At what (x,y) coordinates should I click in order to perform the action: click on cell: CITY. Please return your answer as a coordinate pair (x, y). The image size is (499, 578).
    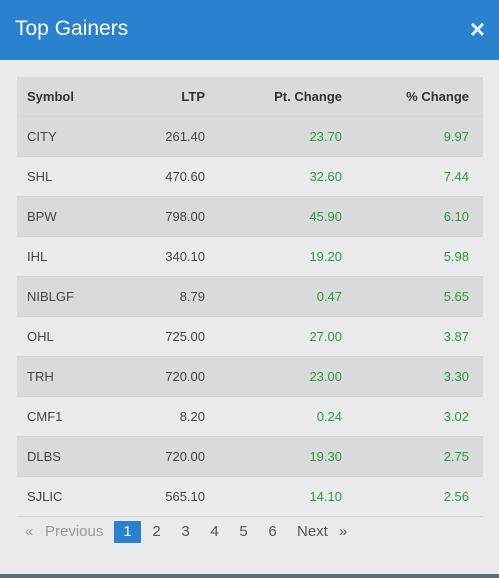
    Looking at the image, I should click on (42, 136).